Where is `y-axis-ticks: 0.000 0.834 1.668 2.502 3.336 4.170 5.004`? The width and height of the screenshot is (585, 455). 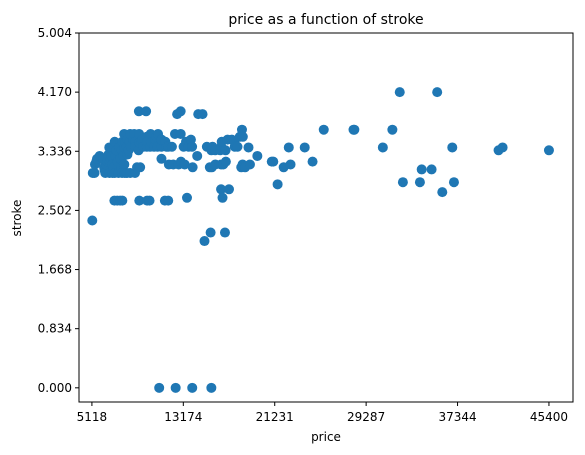 y-axis-ticks: 0.000 0.834 1.668 2.502 3.336 4.170 5.004 is located at coordinates (58, 210).